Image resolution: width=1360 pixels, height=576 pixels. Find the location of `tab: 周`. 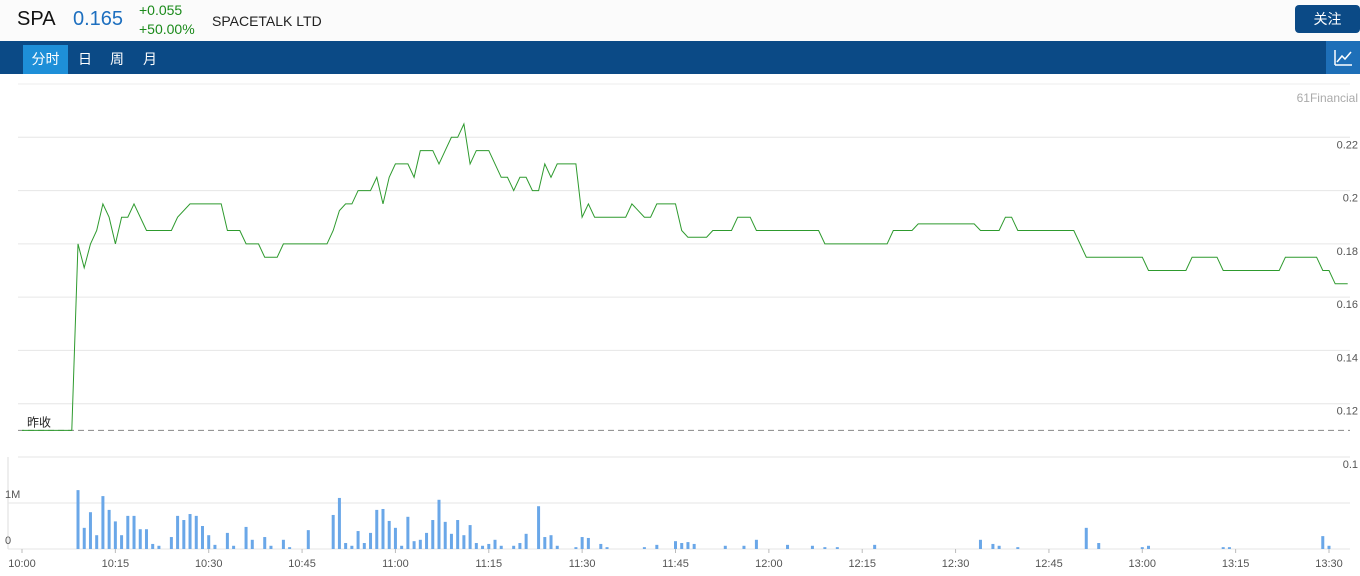

tab: 周 is located at coordinates (117, 59).